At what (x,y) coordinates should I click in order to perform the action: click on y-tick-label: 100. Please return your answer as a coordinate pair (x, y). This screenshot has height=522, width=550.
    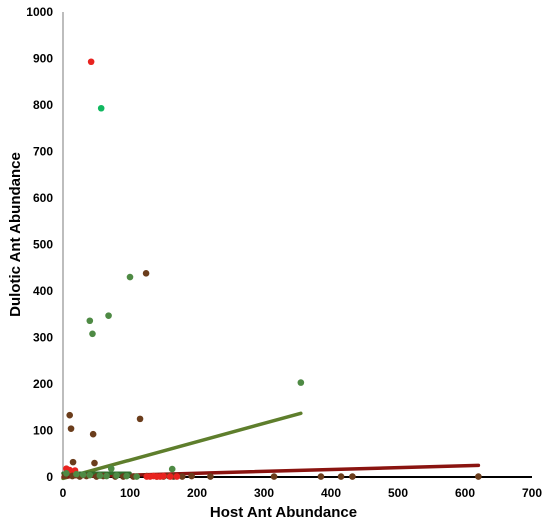
    Looking at the image, I should click on (43, 431).